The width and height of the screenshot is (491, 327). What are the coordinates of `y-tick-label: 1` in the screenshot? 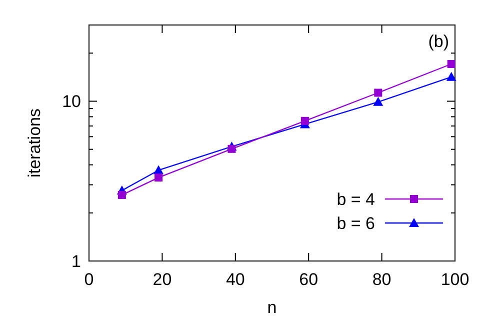 It's located at (76, 261).